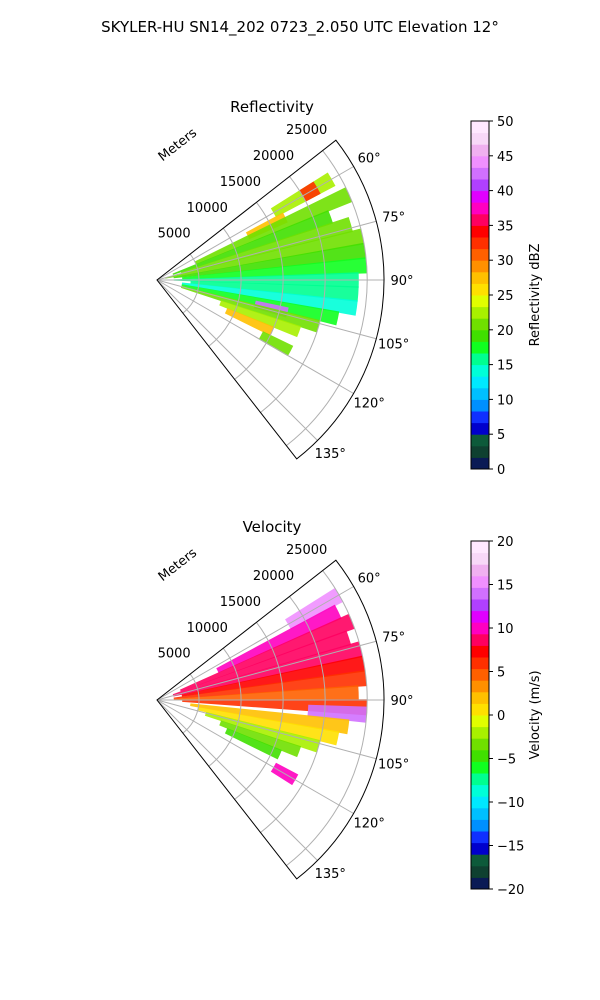 The width and height of the screenshot is (600, 1000). I want to click on reflectivity-colorbar-tick-label: 35, so click(505, 226).